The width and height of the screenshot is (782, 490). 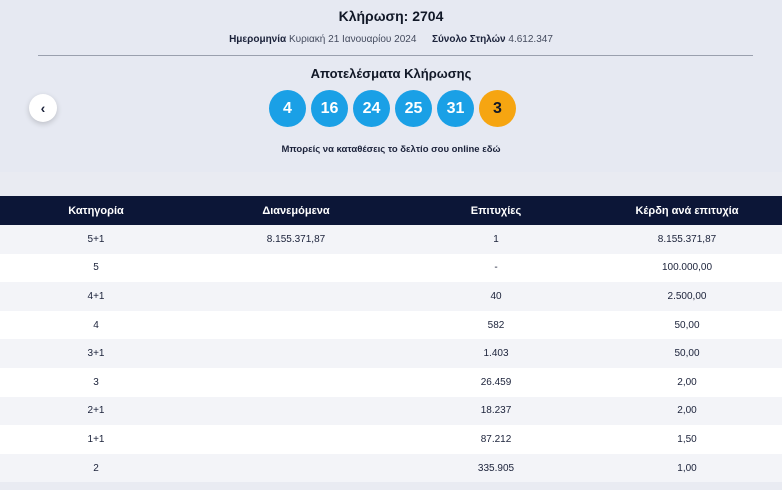 I want to click on divider, so click(x=395, y=55).